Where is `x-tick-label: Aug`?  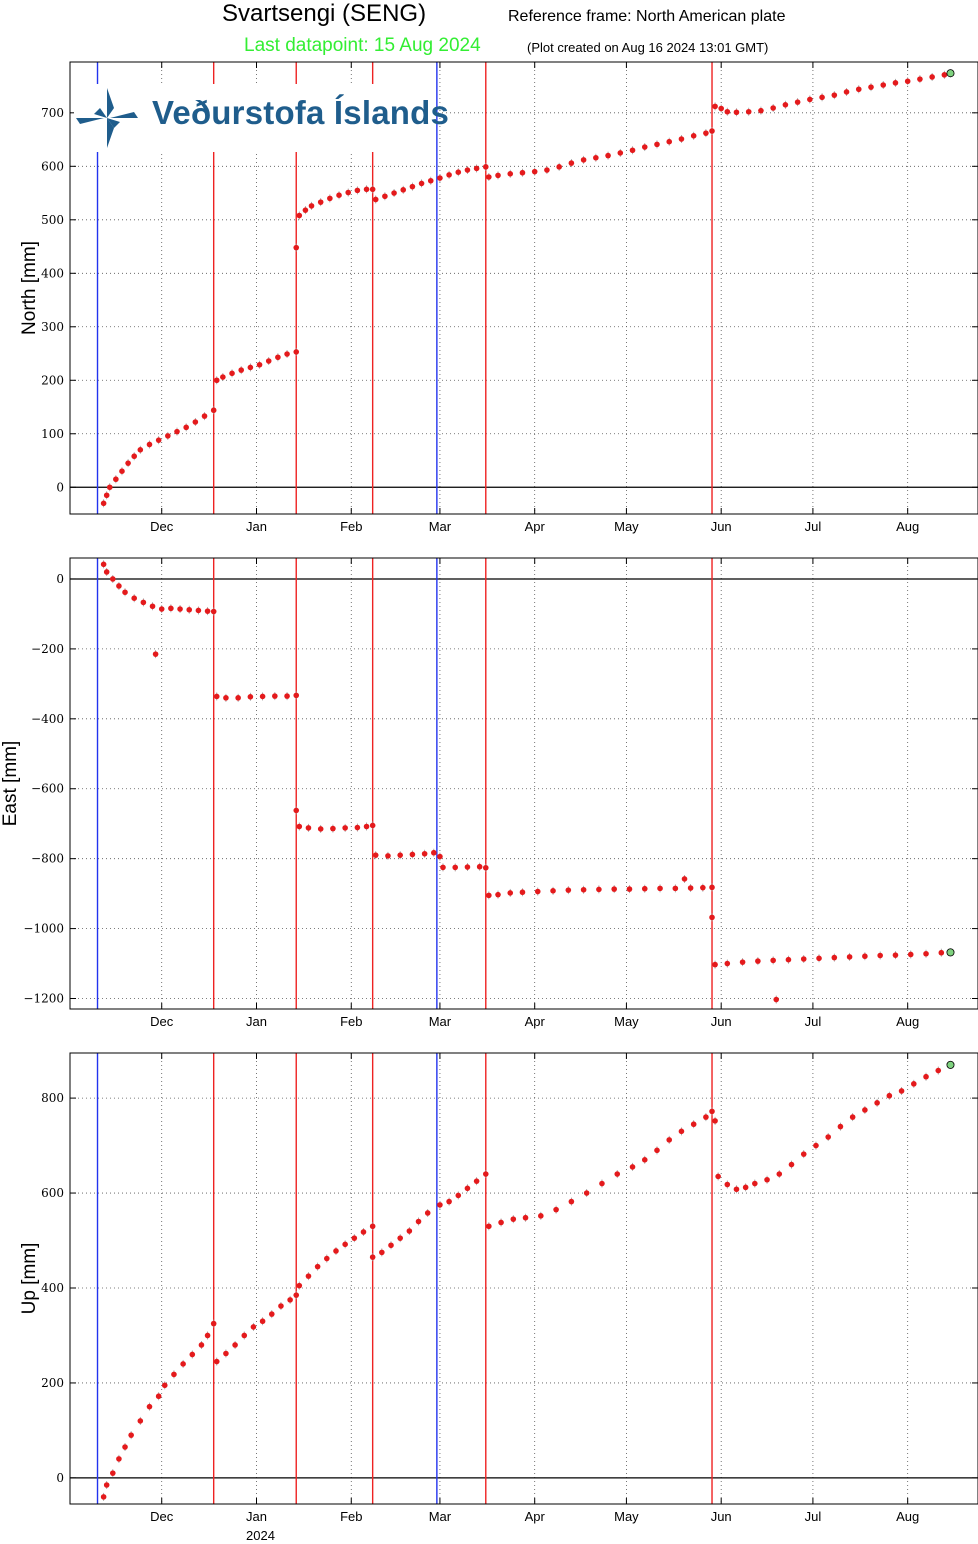 x-tick-label: Aug is located at coordinates (907, 1021).